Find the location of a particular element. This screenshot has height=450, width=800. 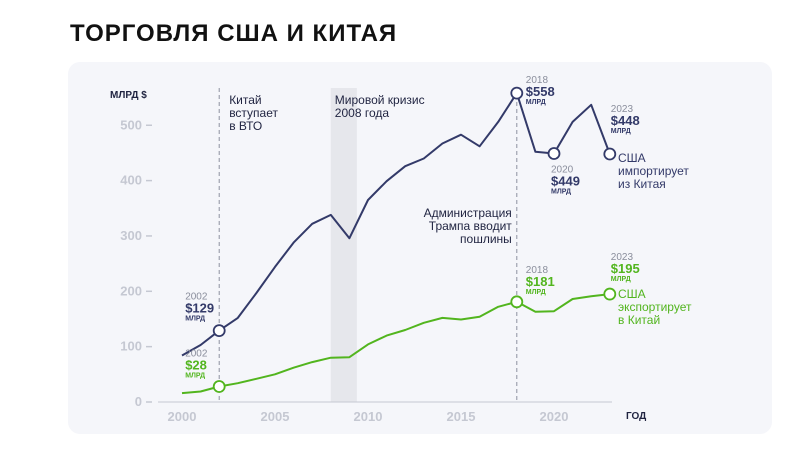

imports-series-label-line: США is located at coordinates (632, 158).